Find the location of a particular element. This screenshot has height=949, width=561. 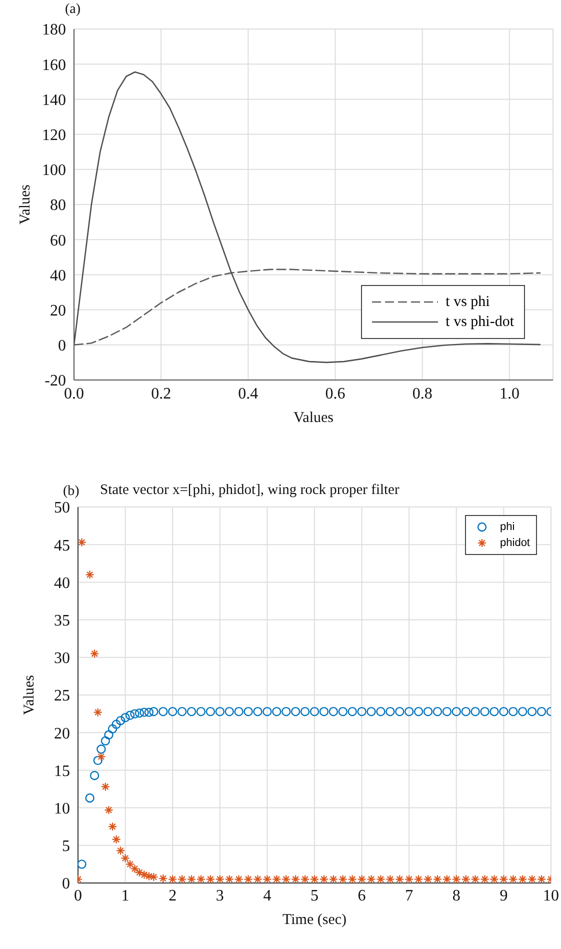

text: (b) is located at coordinates (71, 492).